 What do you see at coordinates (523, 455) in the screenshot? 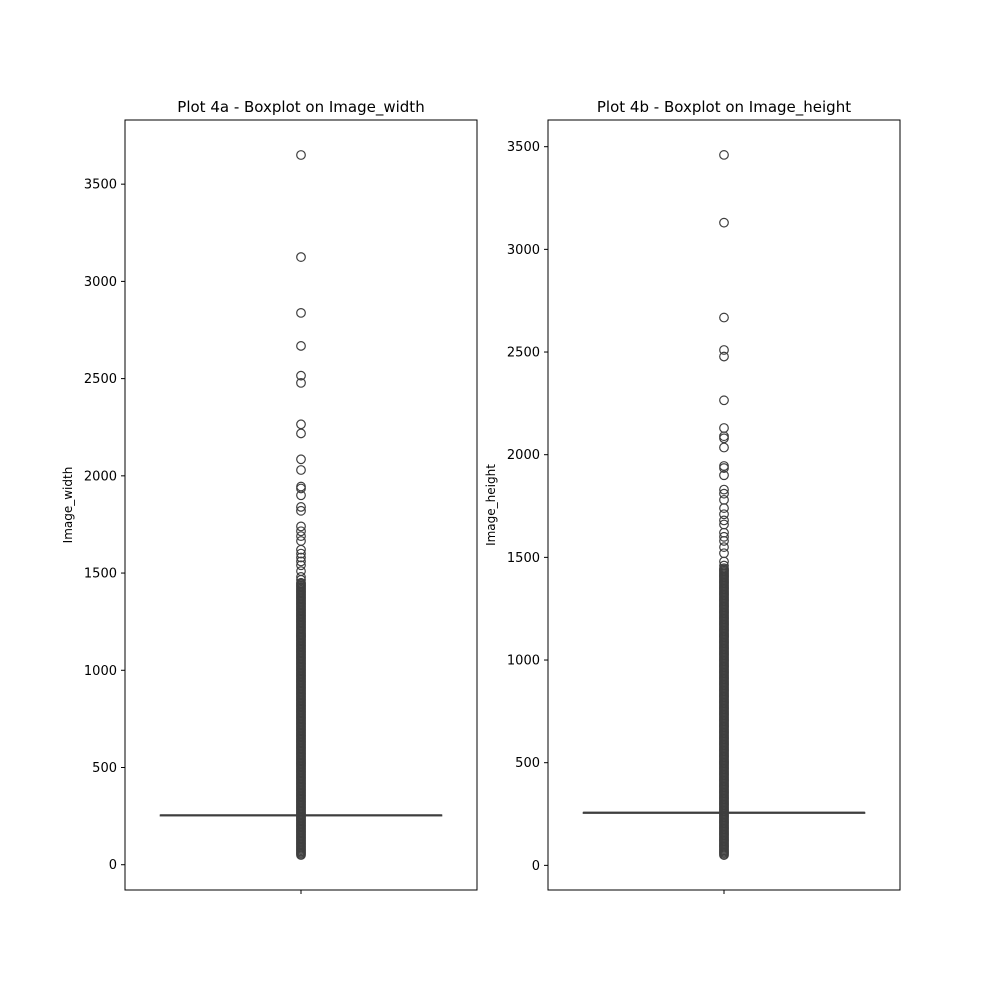
I see `plot-4b-y-tick-label: 2000` at bounding box center [523, 455].